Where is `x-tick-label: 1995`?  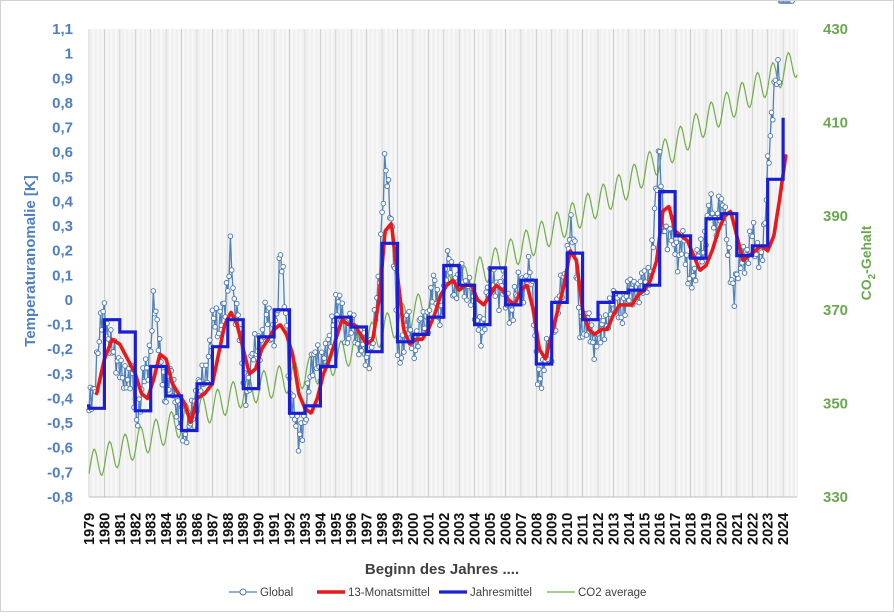 x-tick-label: 1995 is located at coordinates (337, 529).